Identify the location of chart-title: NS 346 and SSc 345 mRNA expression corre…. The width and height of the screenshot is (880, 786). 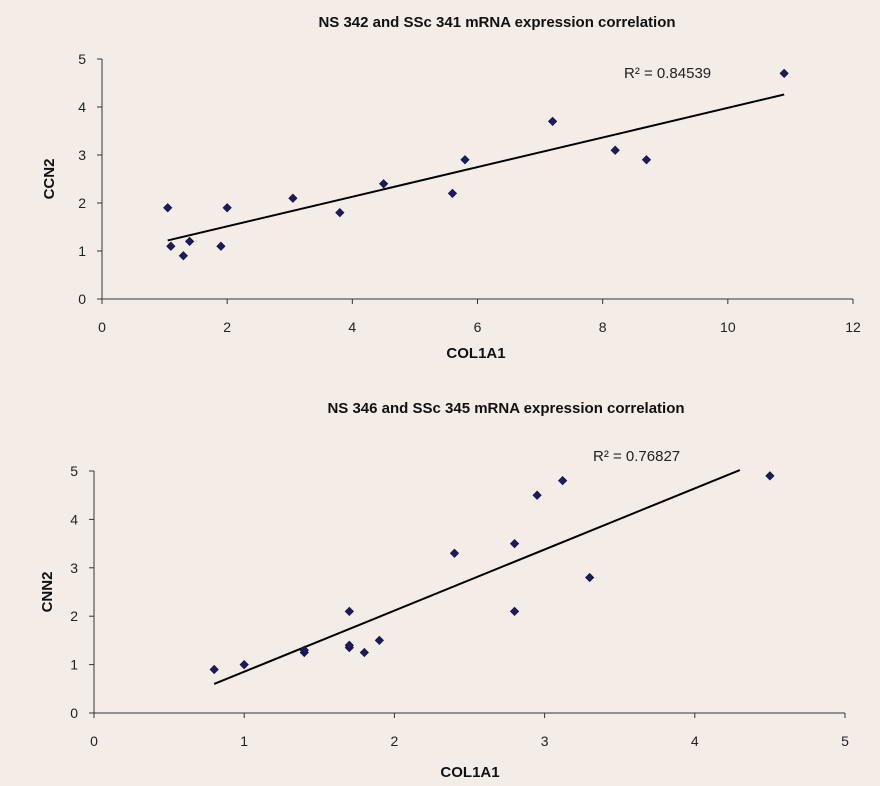
(505, 408).